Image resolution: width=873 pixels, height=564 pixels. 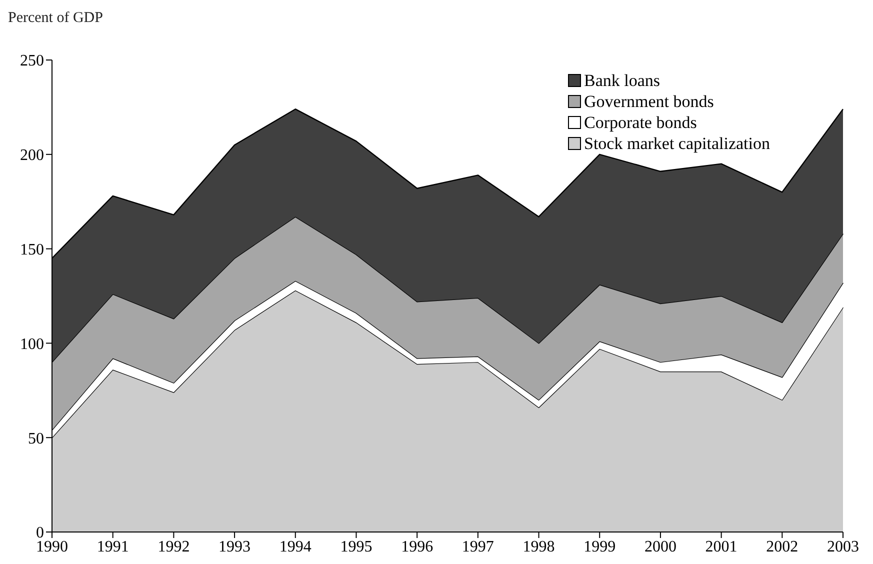 What do you see at coordinates (112, 547) in the screenshot?
I see `x-tick-label: 1991` at bounding box center [112, 547].